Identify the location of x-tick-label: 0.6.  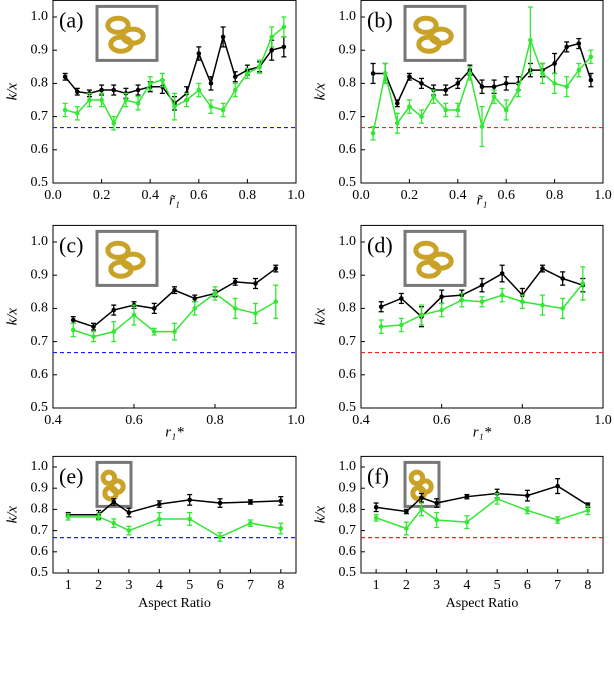
(134, 420).